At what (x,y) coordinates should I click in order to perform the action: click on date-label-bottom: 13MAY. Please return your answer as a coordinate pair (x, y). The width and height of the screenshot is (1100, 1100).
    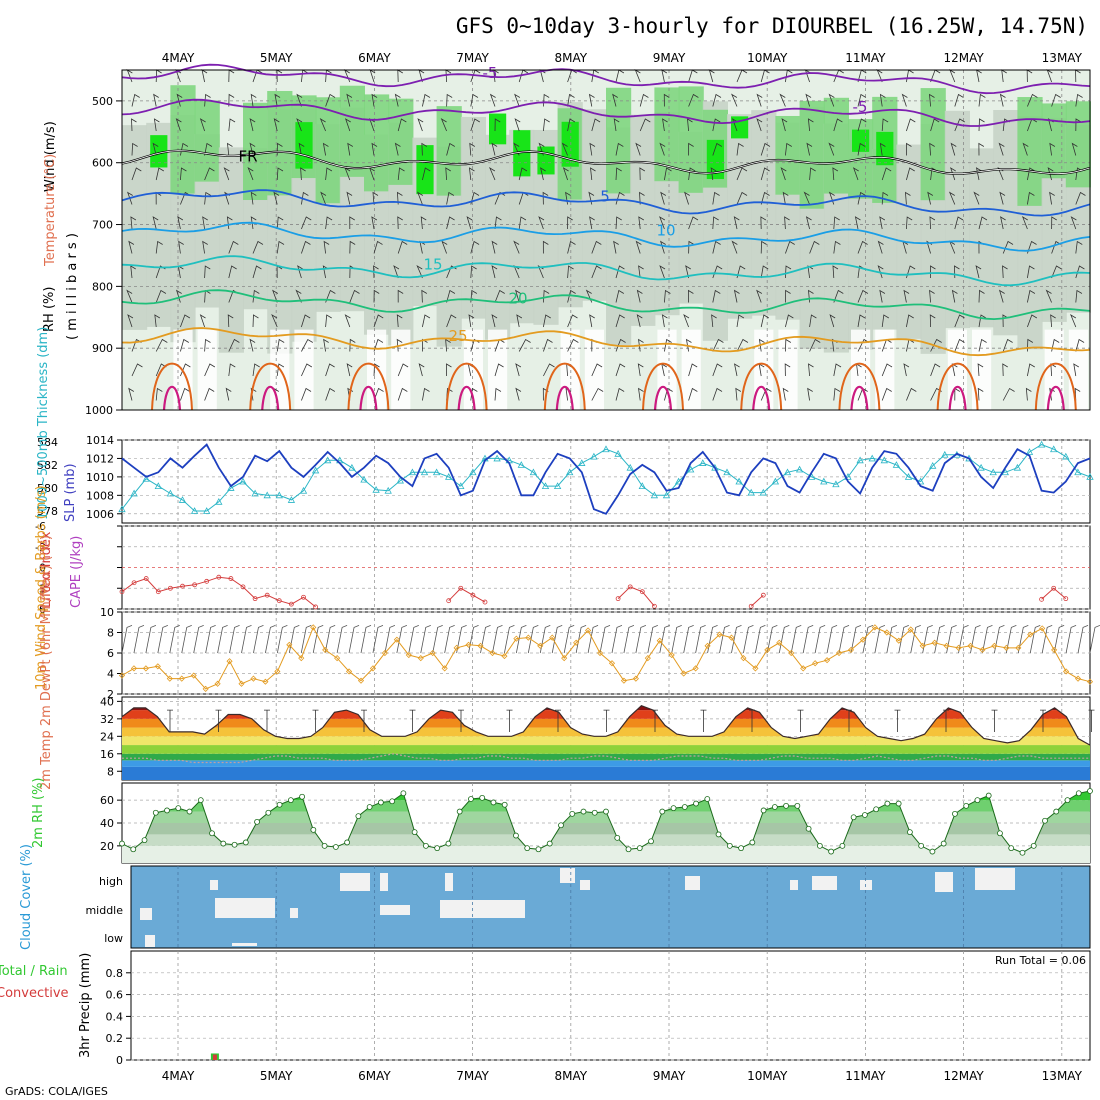
    Looking at the image, I should click on (1062, 1076).